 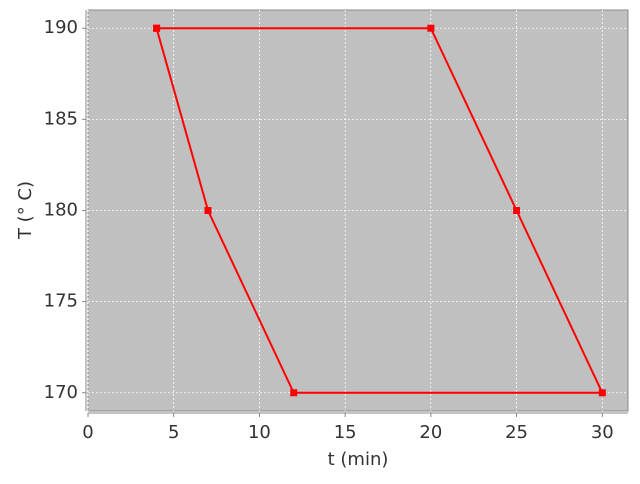 What do you see at coordinates (259, 432) in the screenshot?
I see `x-tick-label: 10` at bounding box center [259, 432].